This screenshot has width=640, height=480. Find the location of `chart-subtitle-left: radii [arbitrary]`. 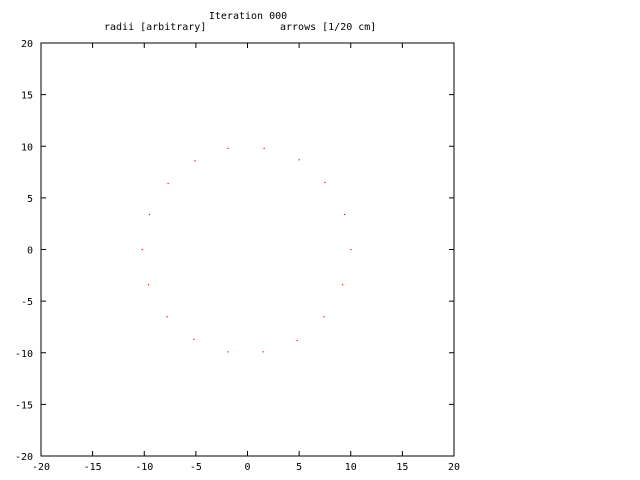

chart-subtitle-left: radii [arbitrary] is located at coordinates (155, 27).